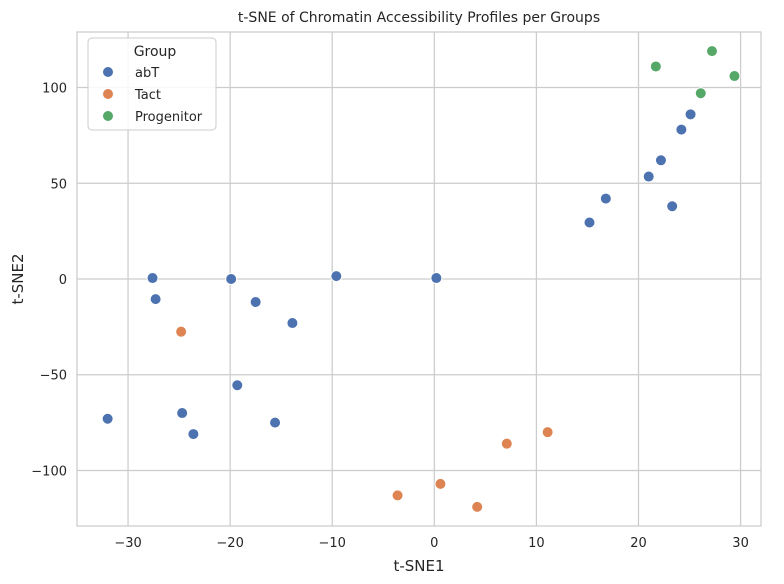 The width and height of the screenshot is (784, 584). I want to click on x-tick-label: 30, so click(740, 543).